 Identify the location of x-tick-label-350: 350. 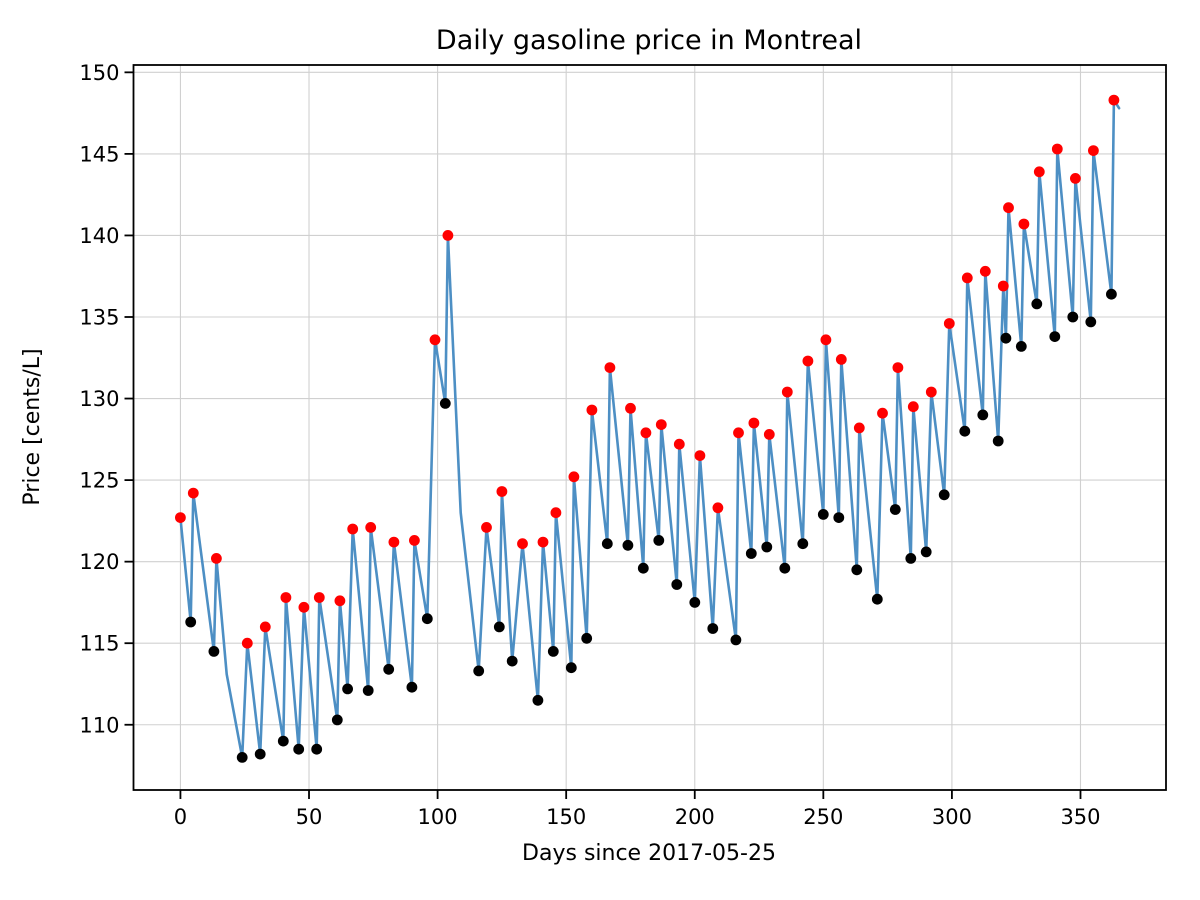
(1080, 817).